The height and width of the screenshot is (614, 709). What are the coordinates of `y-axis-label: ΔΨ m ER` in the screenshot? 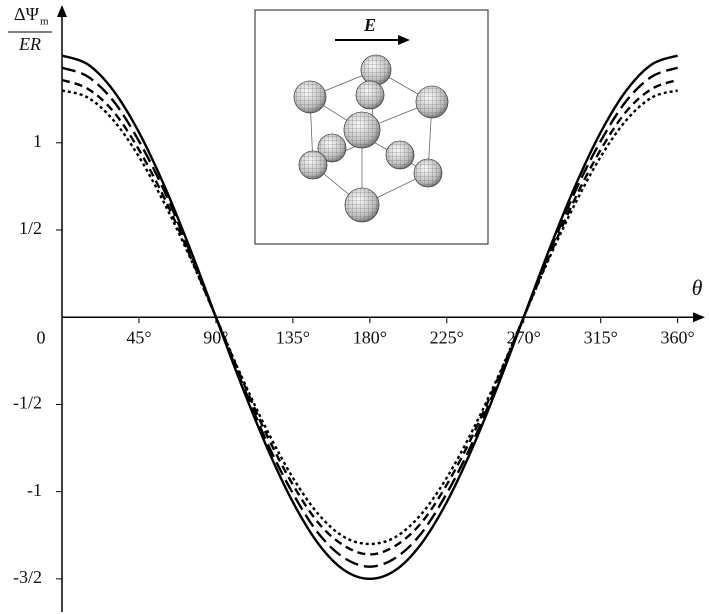 It's located at (30, 29).